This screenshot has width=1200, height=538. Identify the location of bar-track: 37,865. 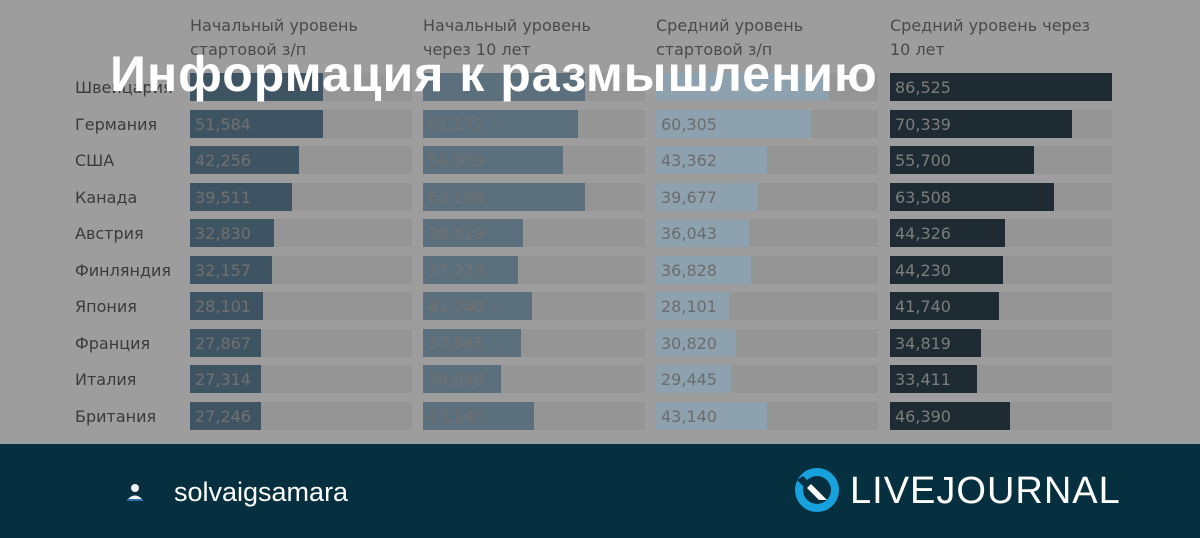
(534, 342).